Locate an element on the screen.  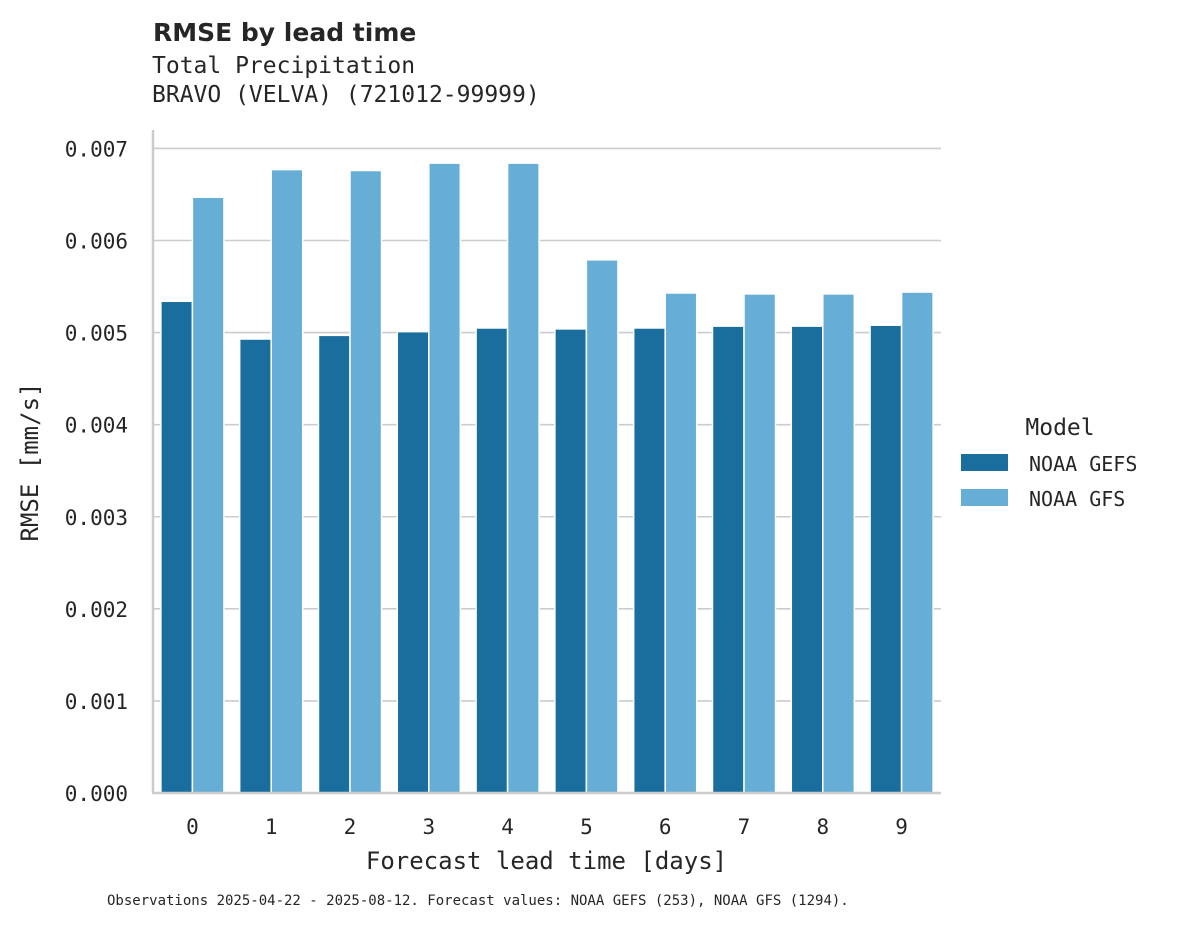
y-tick-label: 0.003 is located at coordinates (96, 518).